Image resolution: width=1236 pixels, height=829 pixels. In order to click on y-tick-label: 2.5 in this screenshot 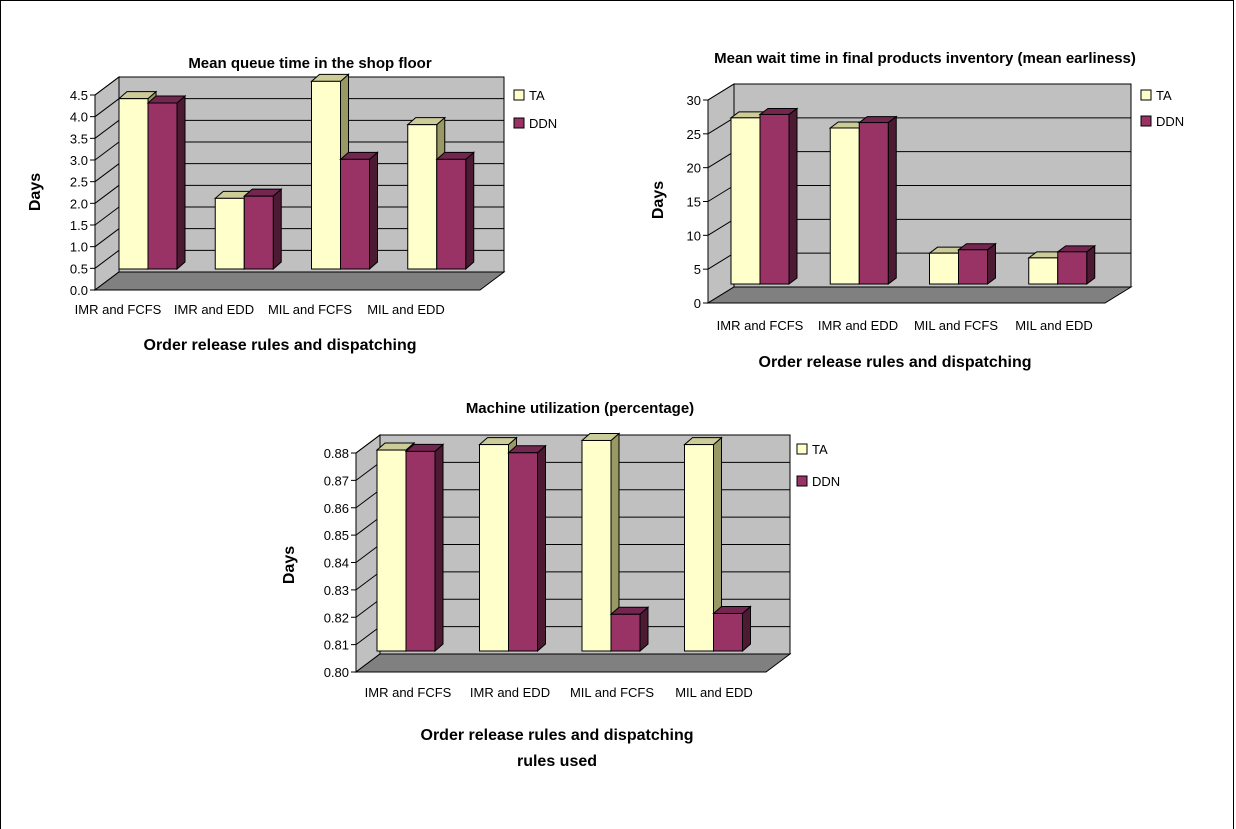, I will do `click(79, 182)`.